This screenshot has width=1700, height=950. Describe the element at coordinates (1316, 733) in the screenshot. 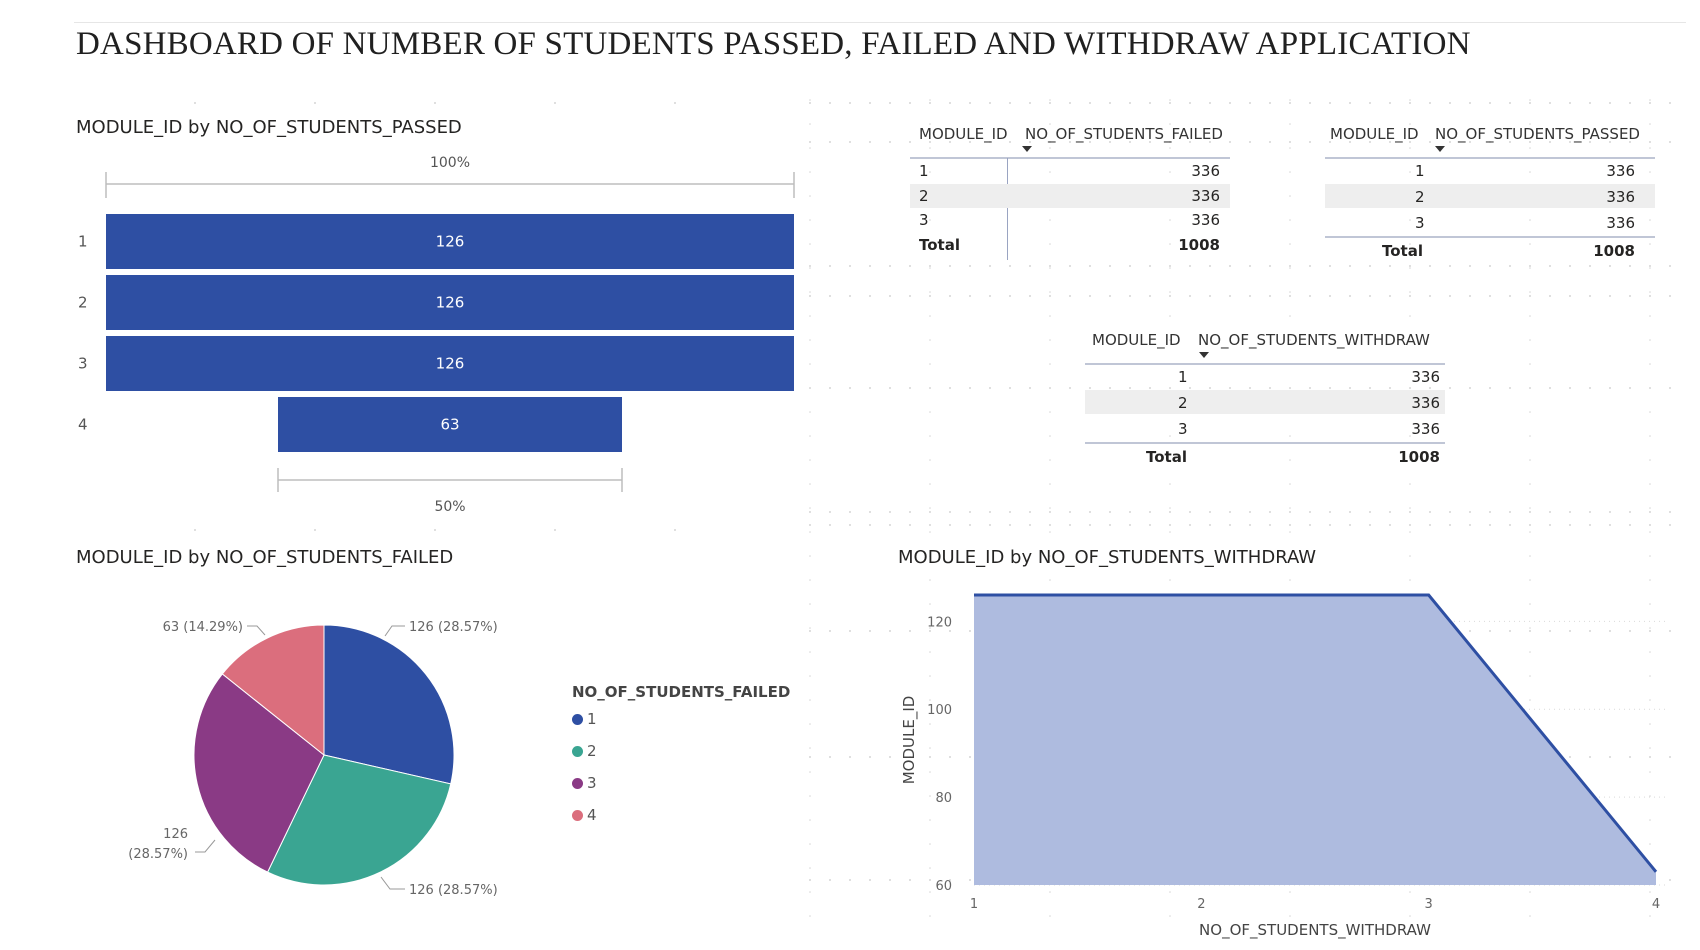

I see `area-line` at that location.